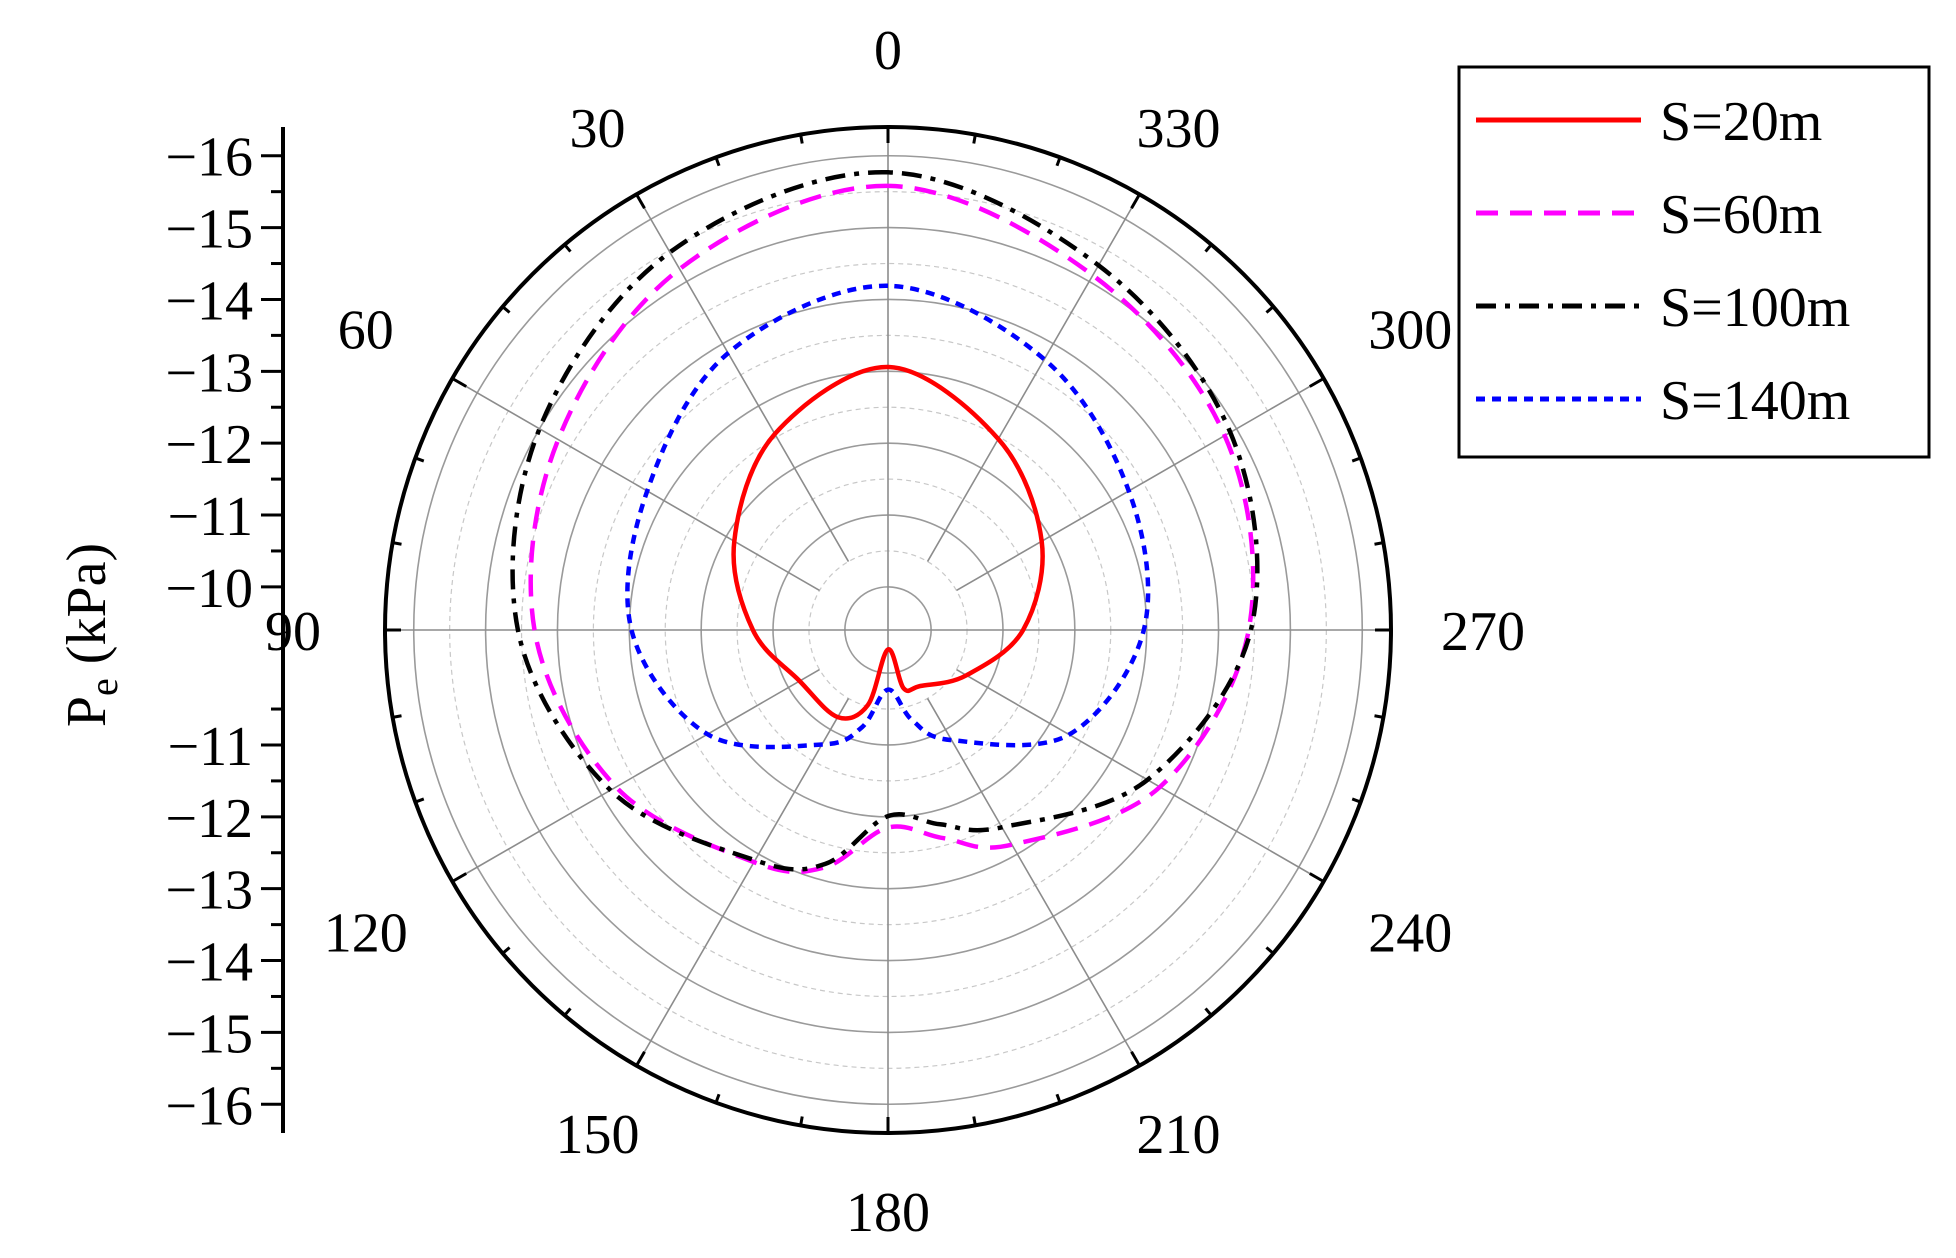 Image resolution: width=1956 pixels, height=1258 pixels. Describe the element at coordinates (366, 331) in the screenshot. I see `angle-label-60: 60` at that location.